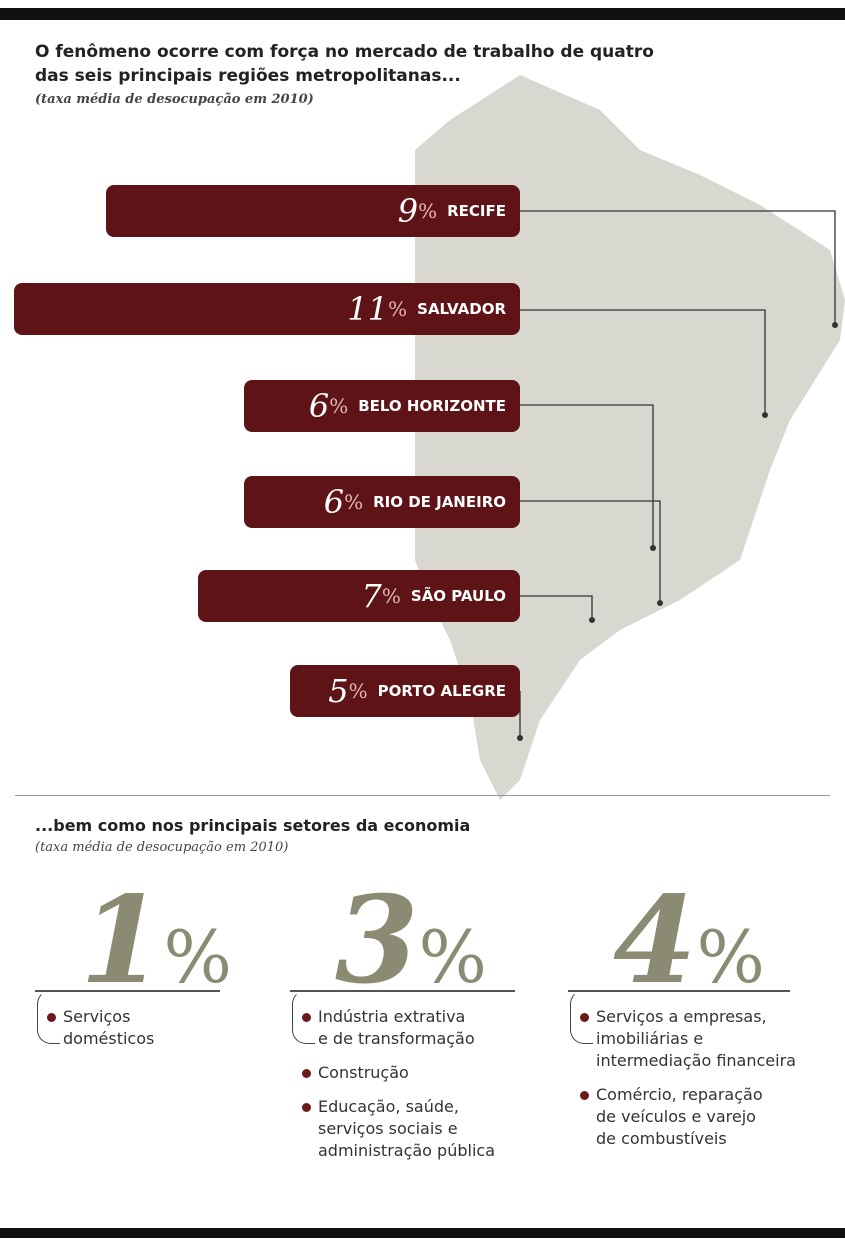 Image resolution: width=845 pixels, height=1242 pixels. Describe the element at coordinates (388, 1128) in the screenshot. I see `item-line: serviços sociais e` at that location.